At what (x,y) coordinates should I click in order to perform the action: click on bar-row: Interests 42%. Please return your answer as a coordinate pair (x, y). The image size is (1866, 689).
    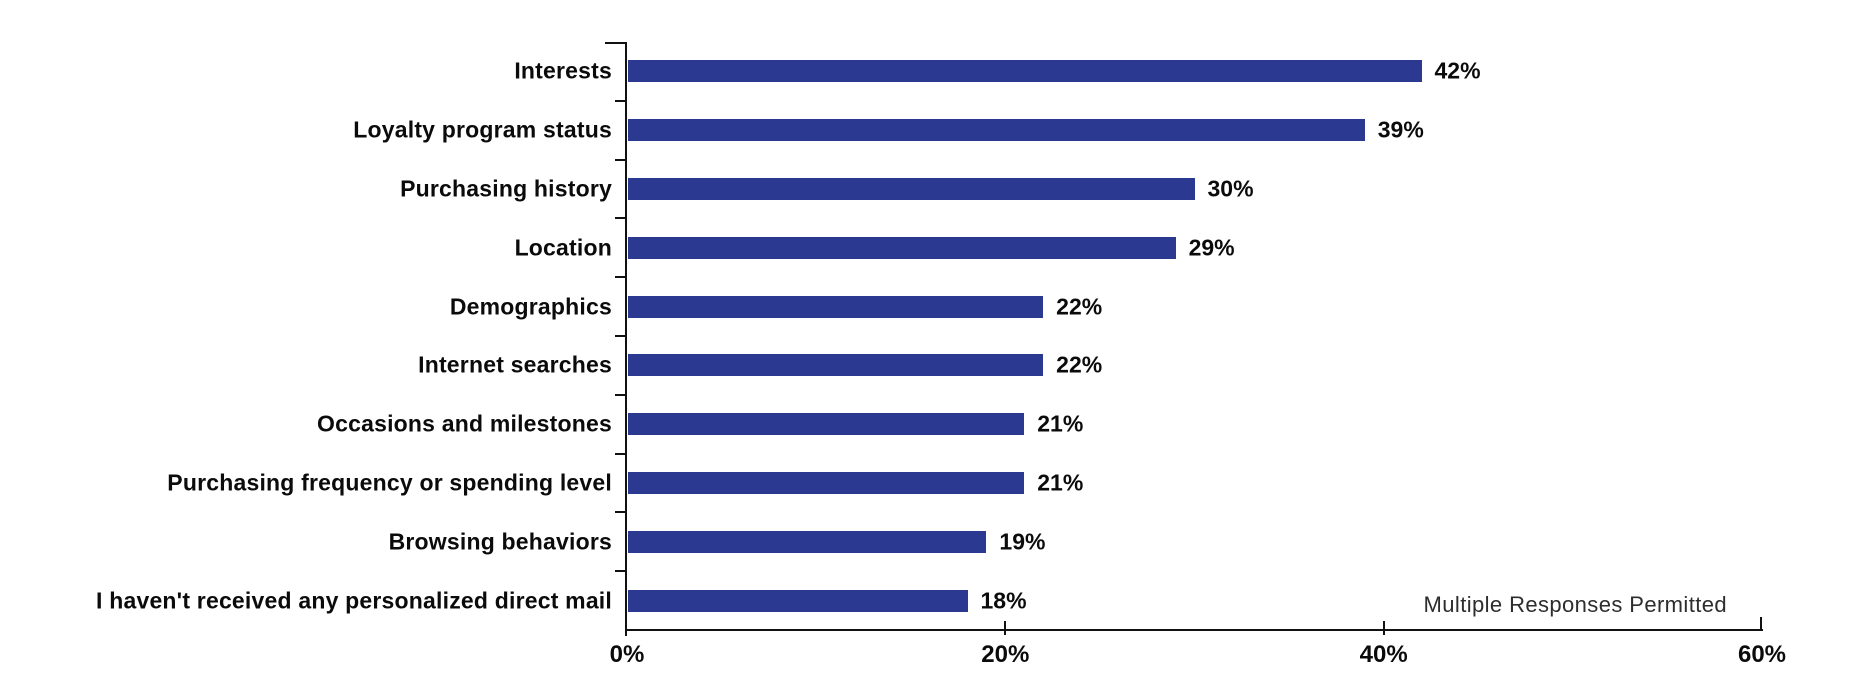
    Looking at the image, I should click on (933, 71).